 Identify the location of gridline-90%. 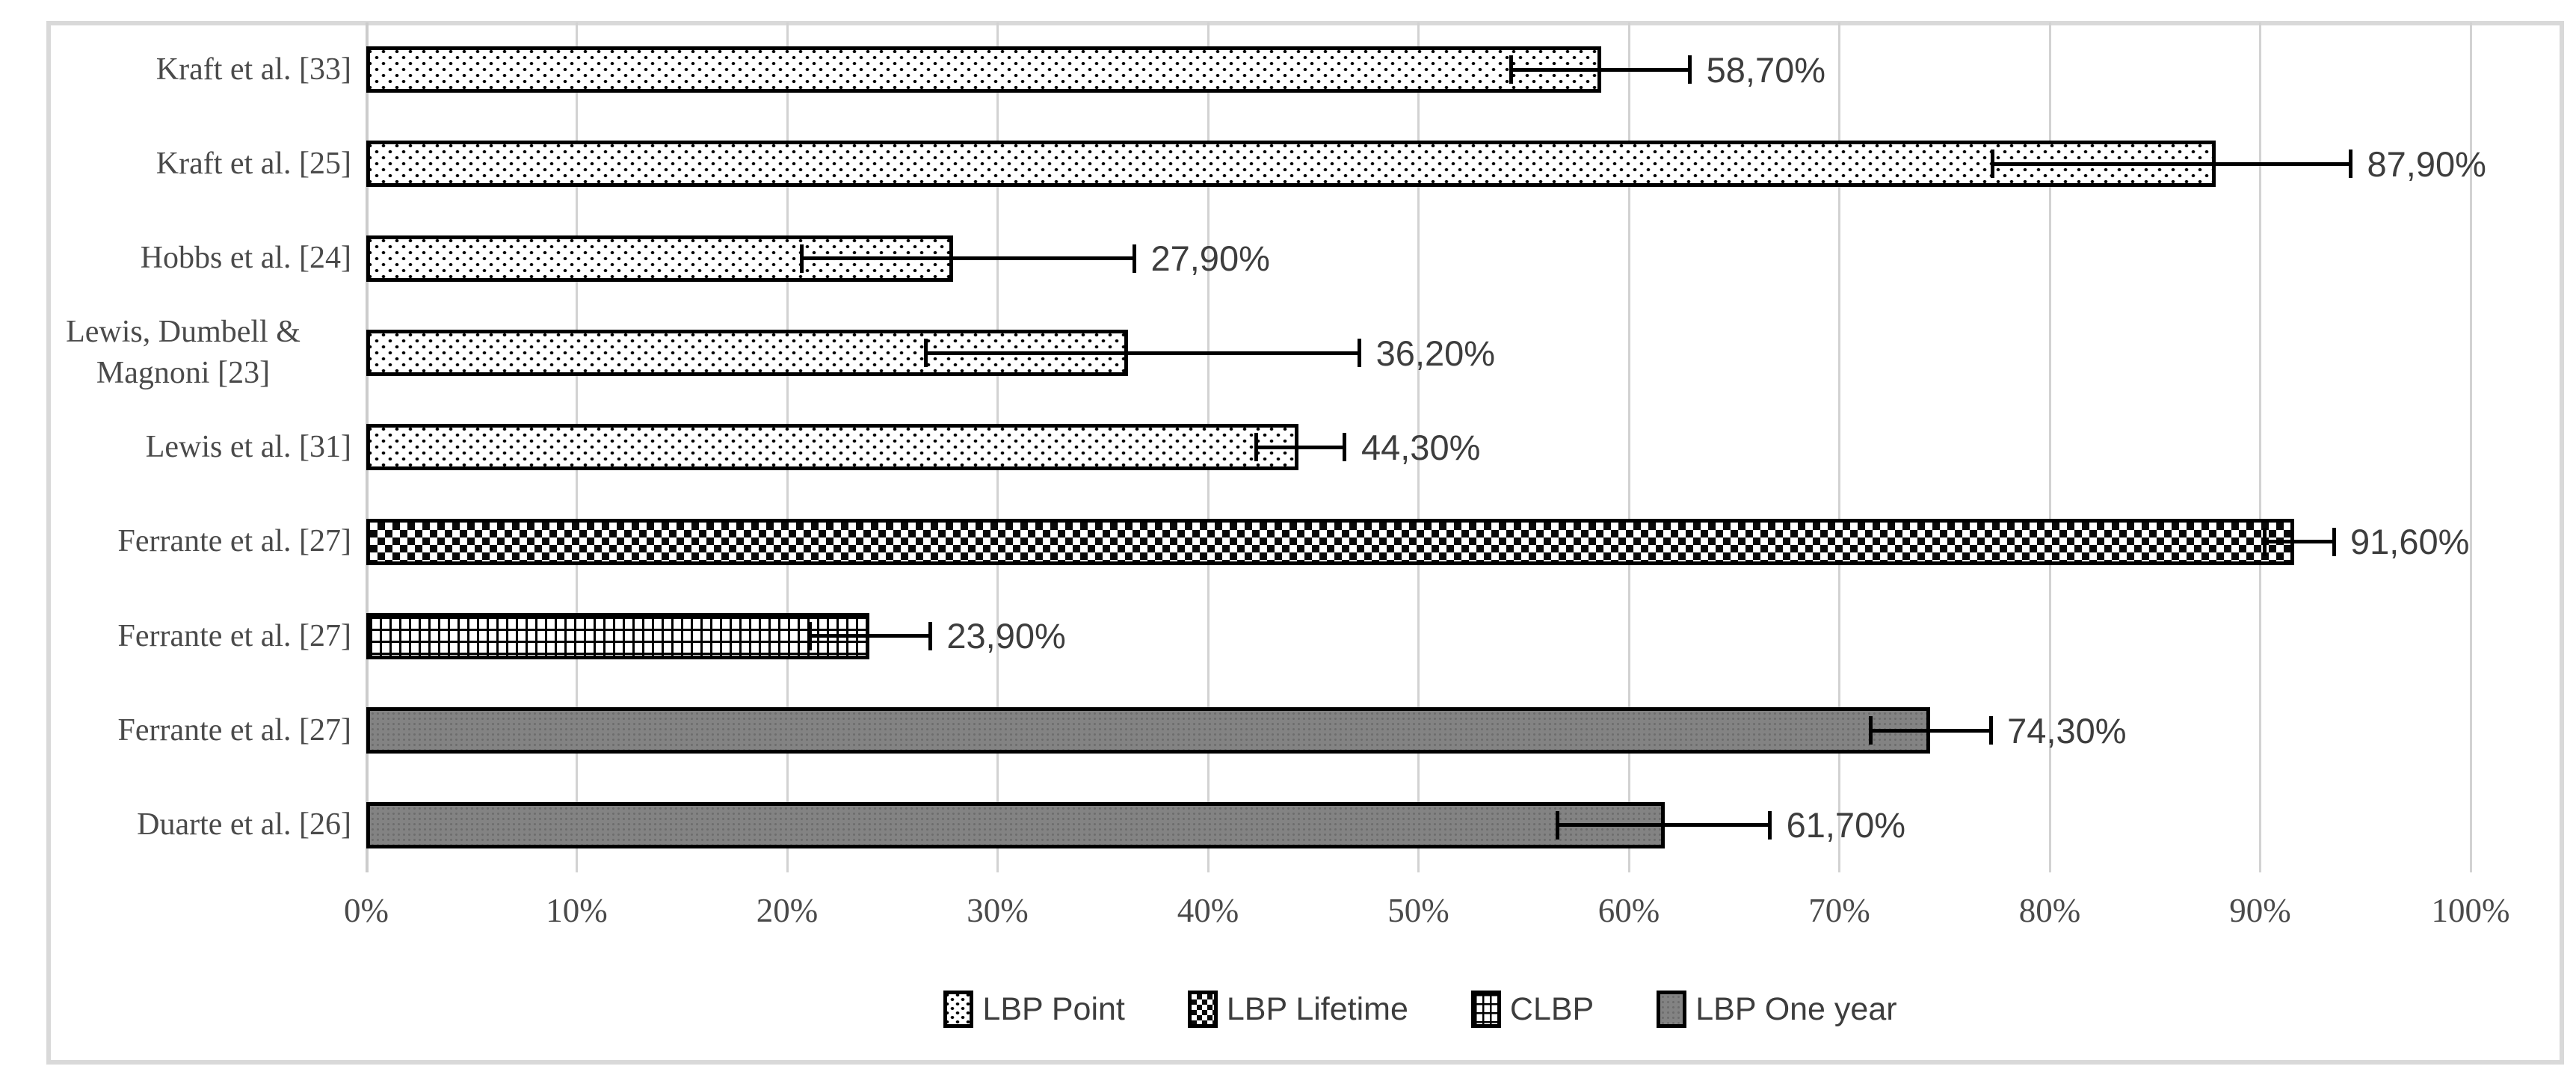
(2260, 447).